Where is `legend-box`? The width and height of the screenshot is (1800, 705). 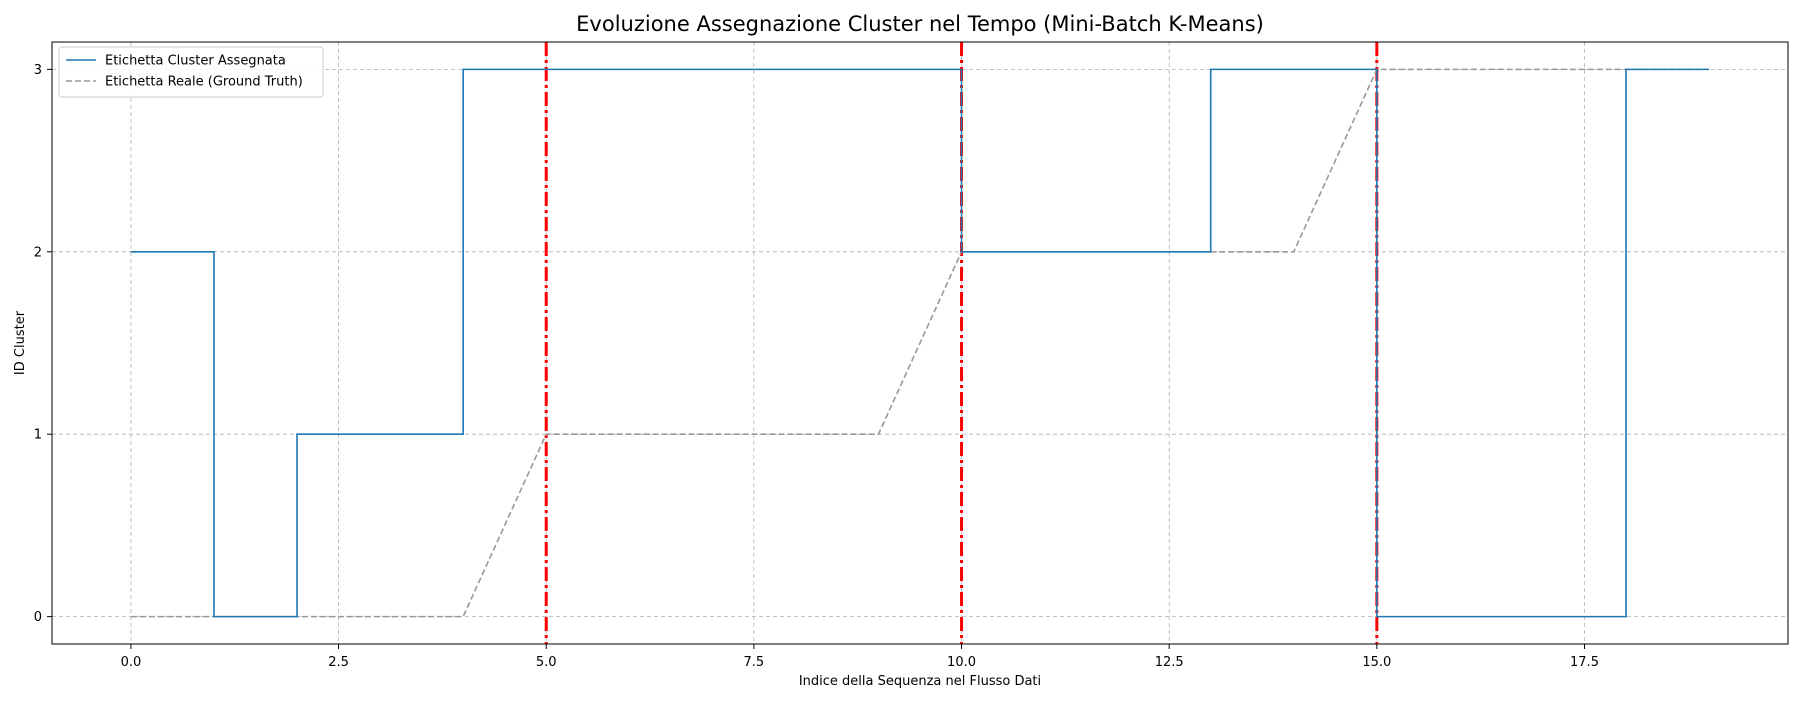 legend-box is located at coordinates (191, 72).